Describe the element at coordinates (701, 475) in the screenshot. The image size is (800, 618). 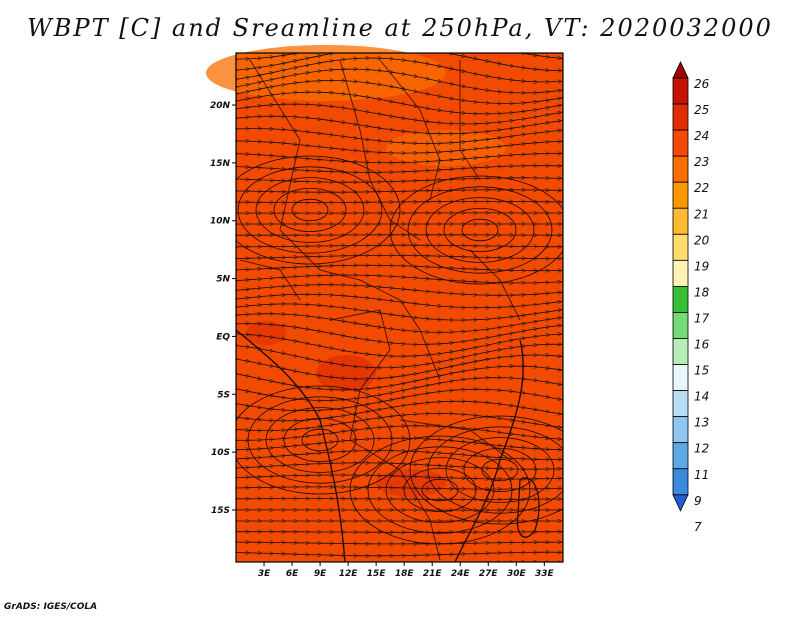
I see `colorbar-label: 11` at that location.